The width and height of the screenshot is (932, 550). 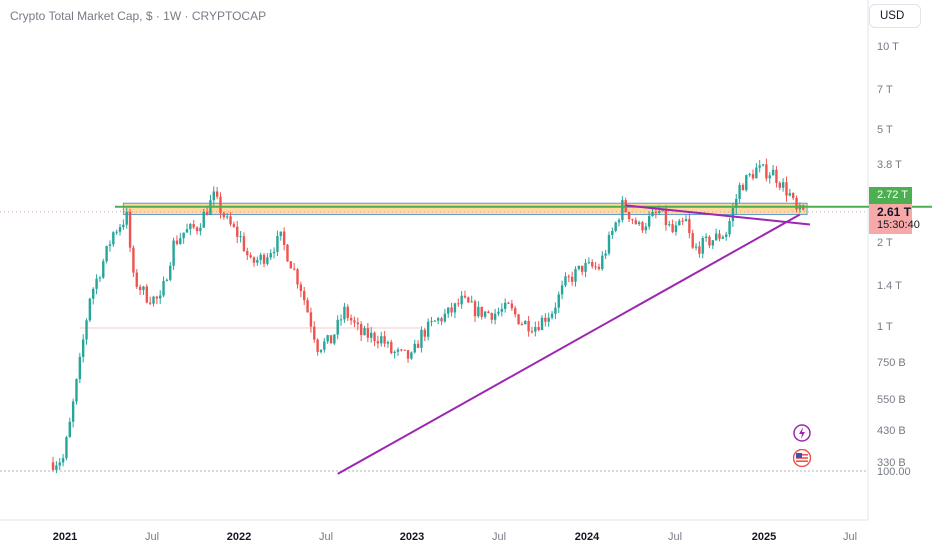 I want to click on resistance-zone, so click(x=465, y=209).